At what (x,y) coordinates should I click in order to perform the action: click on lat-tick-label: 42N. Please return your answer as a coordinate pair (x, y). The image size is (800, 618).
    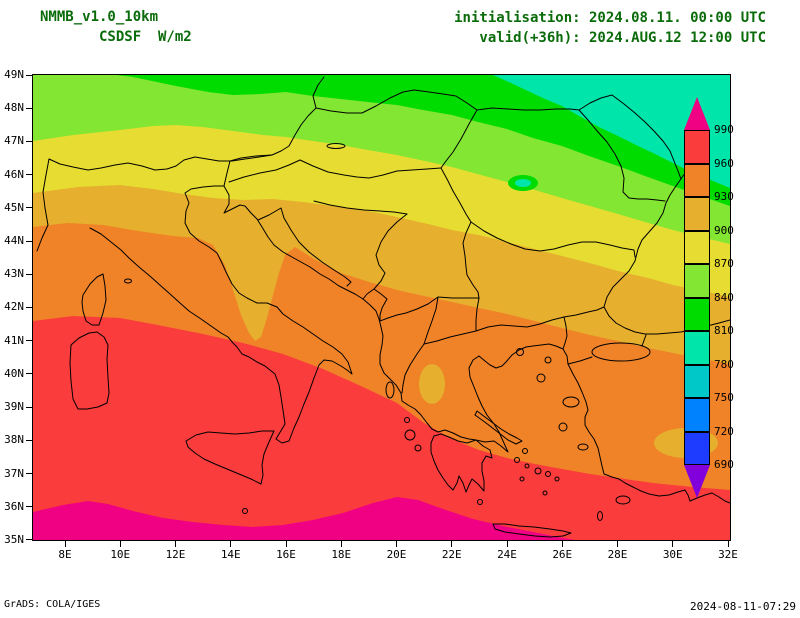
    Looking at the image, I should click on (14, 307).